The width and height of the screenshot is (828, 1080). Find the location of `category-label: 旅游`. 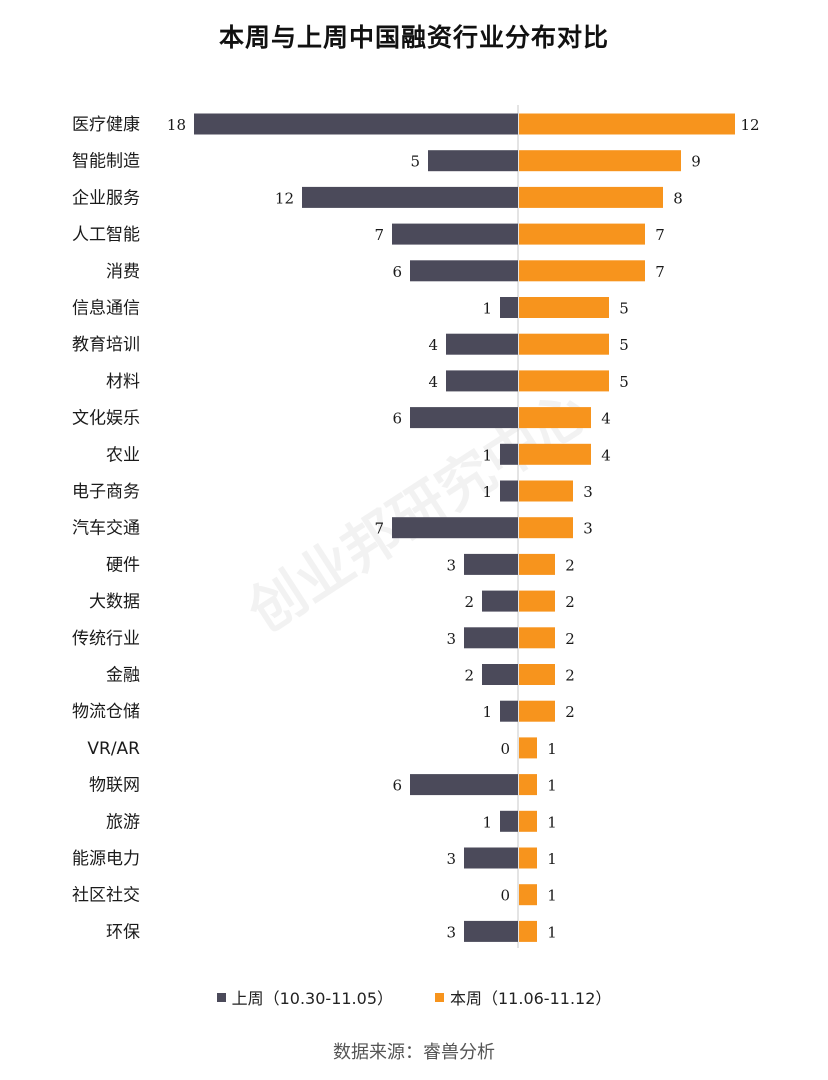

category-label: 旅游 is located at coordinates (123, 822).